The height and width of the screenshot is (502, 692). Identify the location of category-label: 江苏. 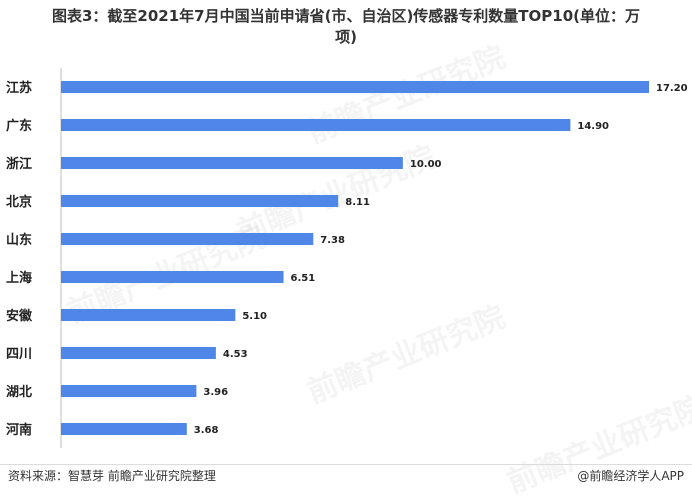
(19, 88).